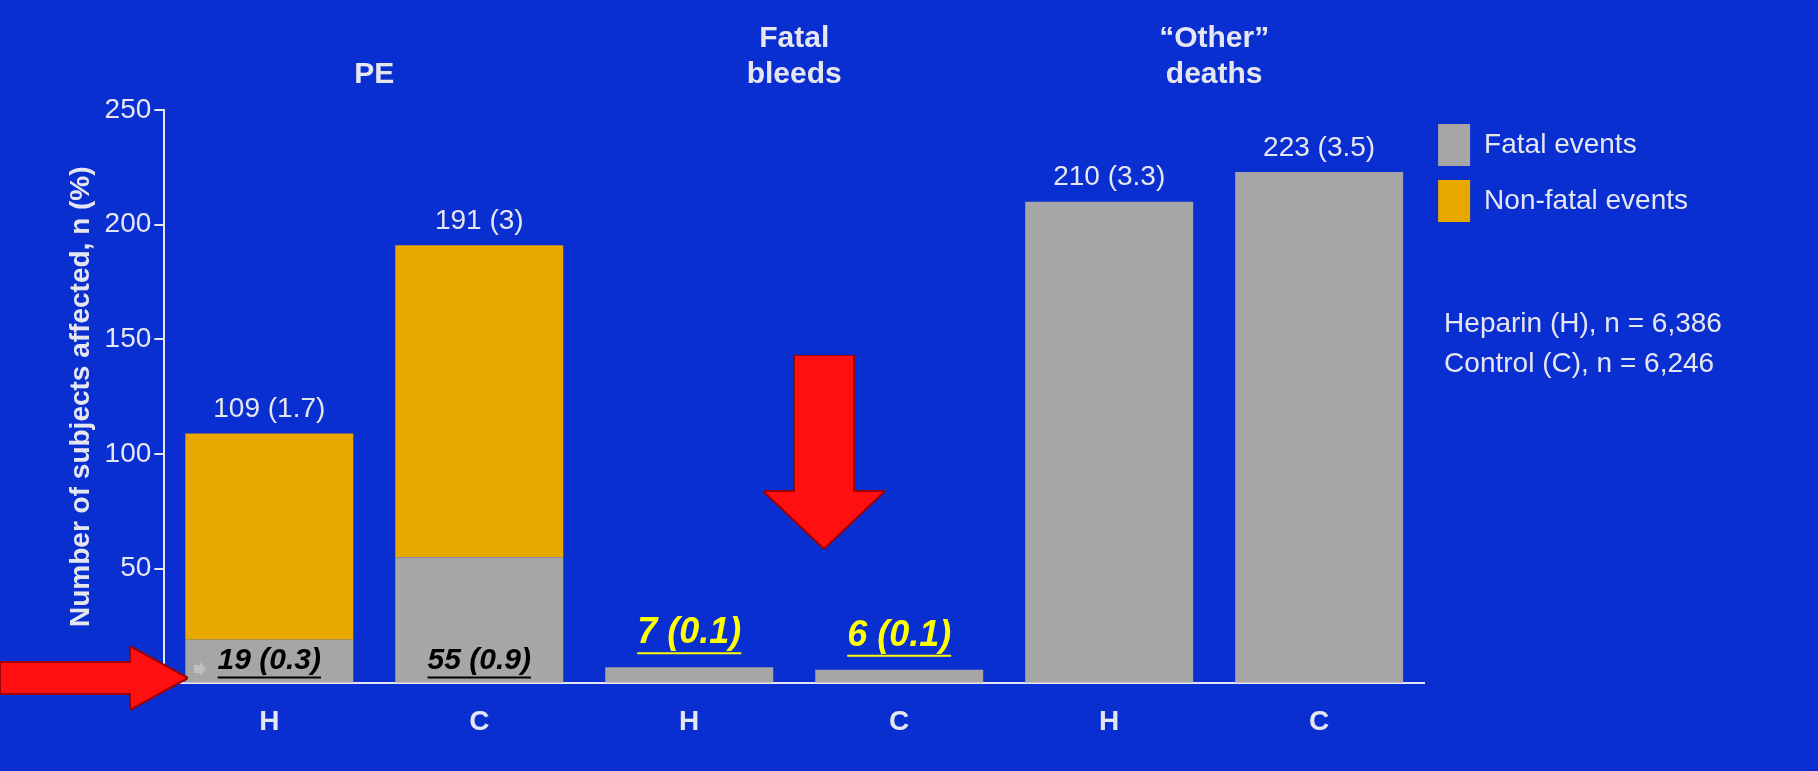 The image size is (1818, 771). I want to click on data-label: 19 (0.3), so click(269, 658).